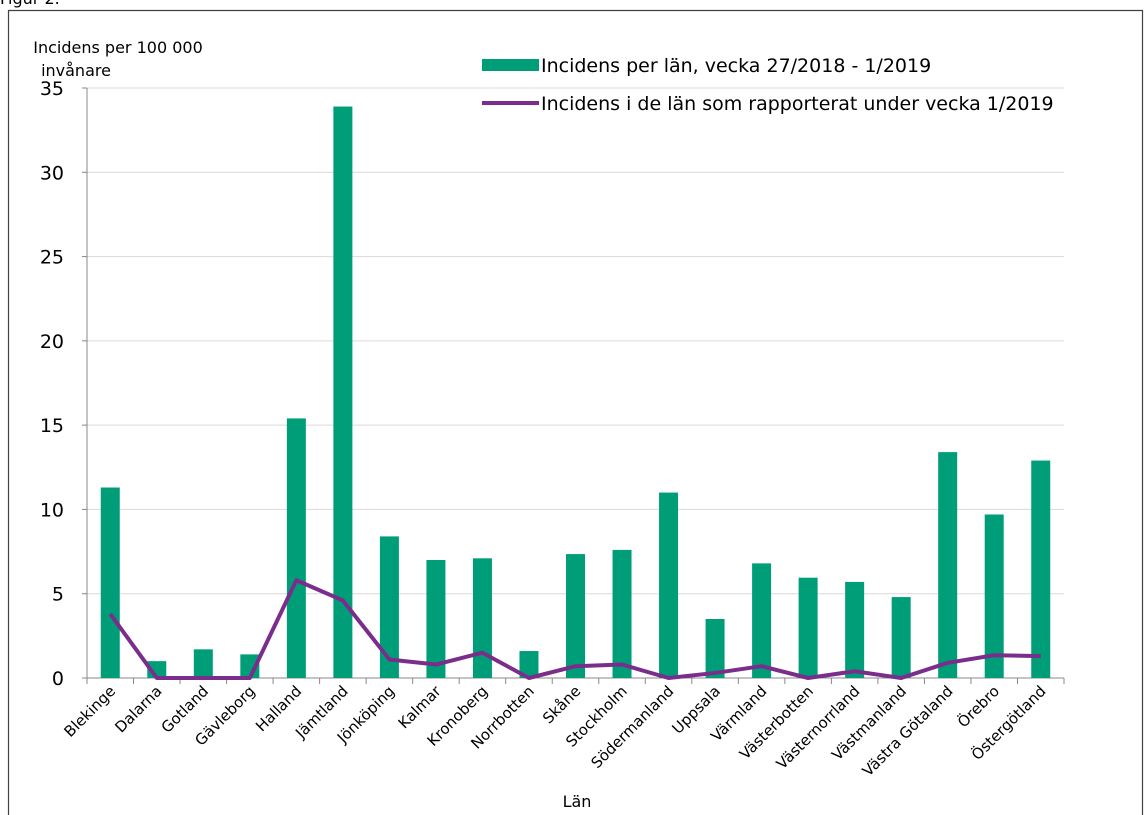  What do you see at coordinates (118, 47) in the screenshot?
I see `y-axis-title-line1: Incidens per 100 000` at bounding box center [118, 47].